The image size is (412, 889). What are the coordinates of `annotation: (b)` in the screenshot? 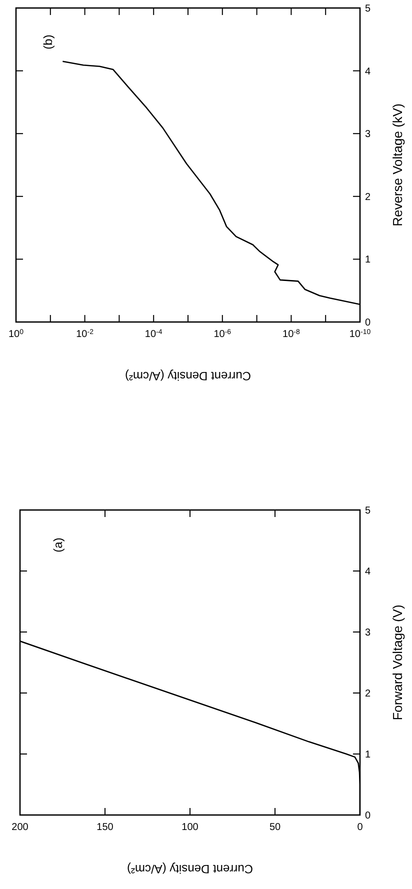 It's located at (48, 42).